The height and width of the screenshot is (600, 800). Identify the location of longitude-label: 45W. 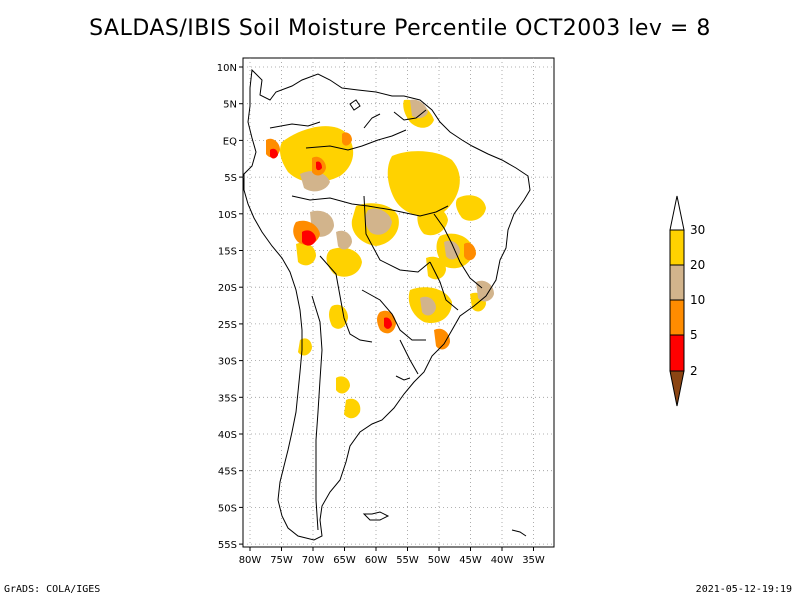
(470, 560).